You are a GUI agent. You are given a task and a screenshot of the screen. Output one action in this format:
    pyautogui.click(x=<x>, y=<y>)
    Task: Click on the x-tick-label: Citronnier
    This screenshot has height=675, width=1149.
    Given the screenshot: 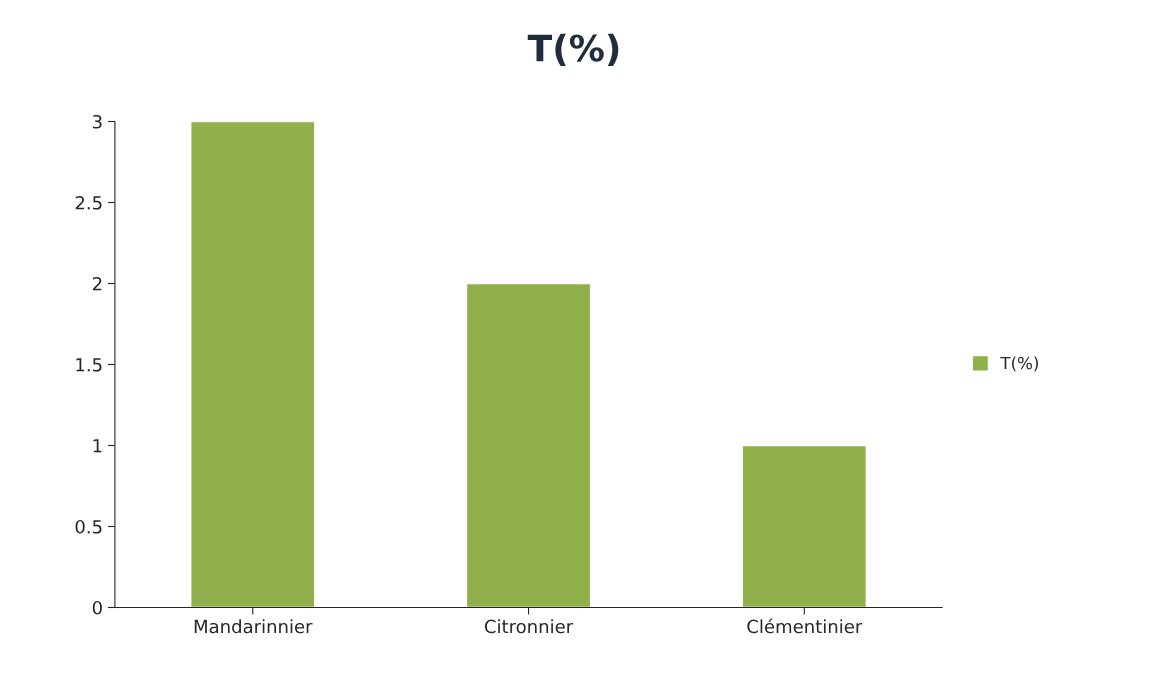 What is the action you would take?
    pyautogui.click(x=529, y=626)
    